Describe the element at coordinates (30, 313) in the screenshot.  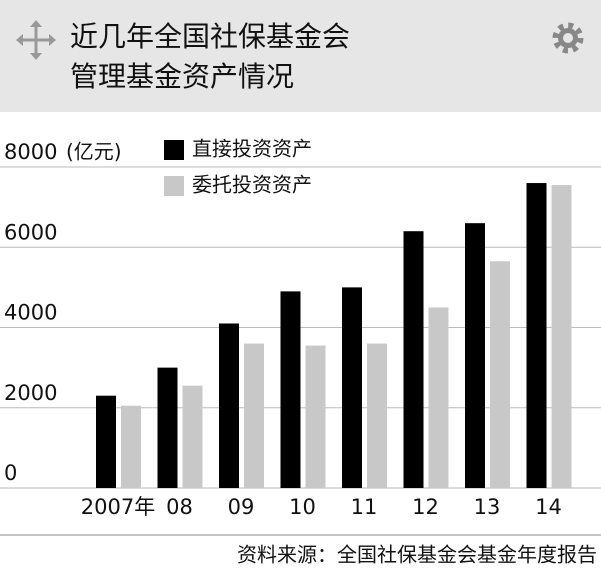
I see `y-tick-label: 4000` at that location.